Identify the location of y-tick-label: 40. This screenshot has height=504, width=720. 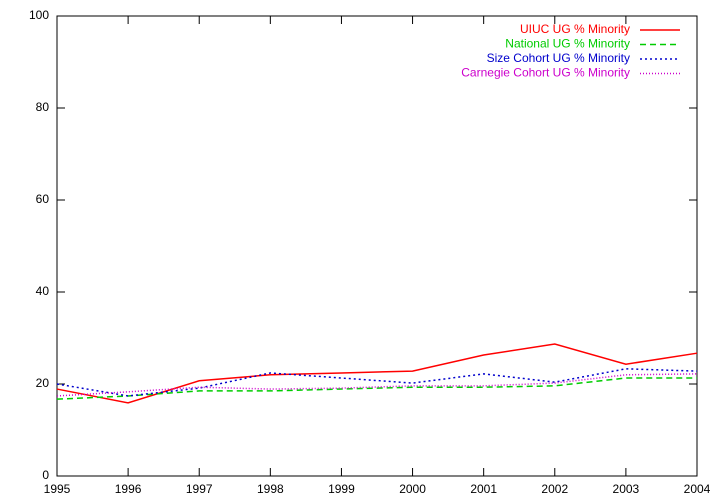
(43, 291).